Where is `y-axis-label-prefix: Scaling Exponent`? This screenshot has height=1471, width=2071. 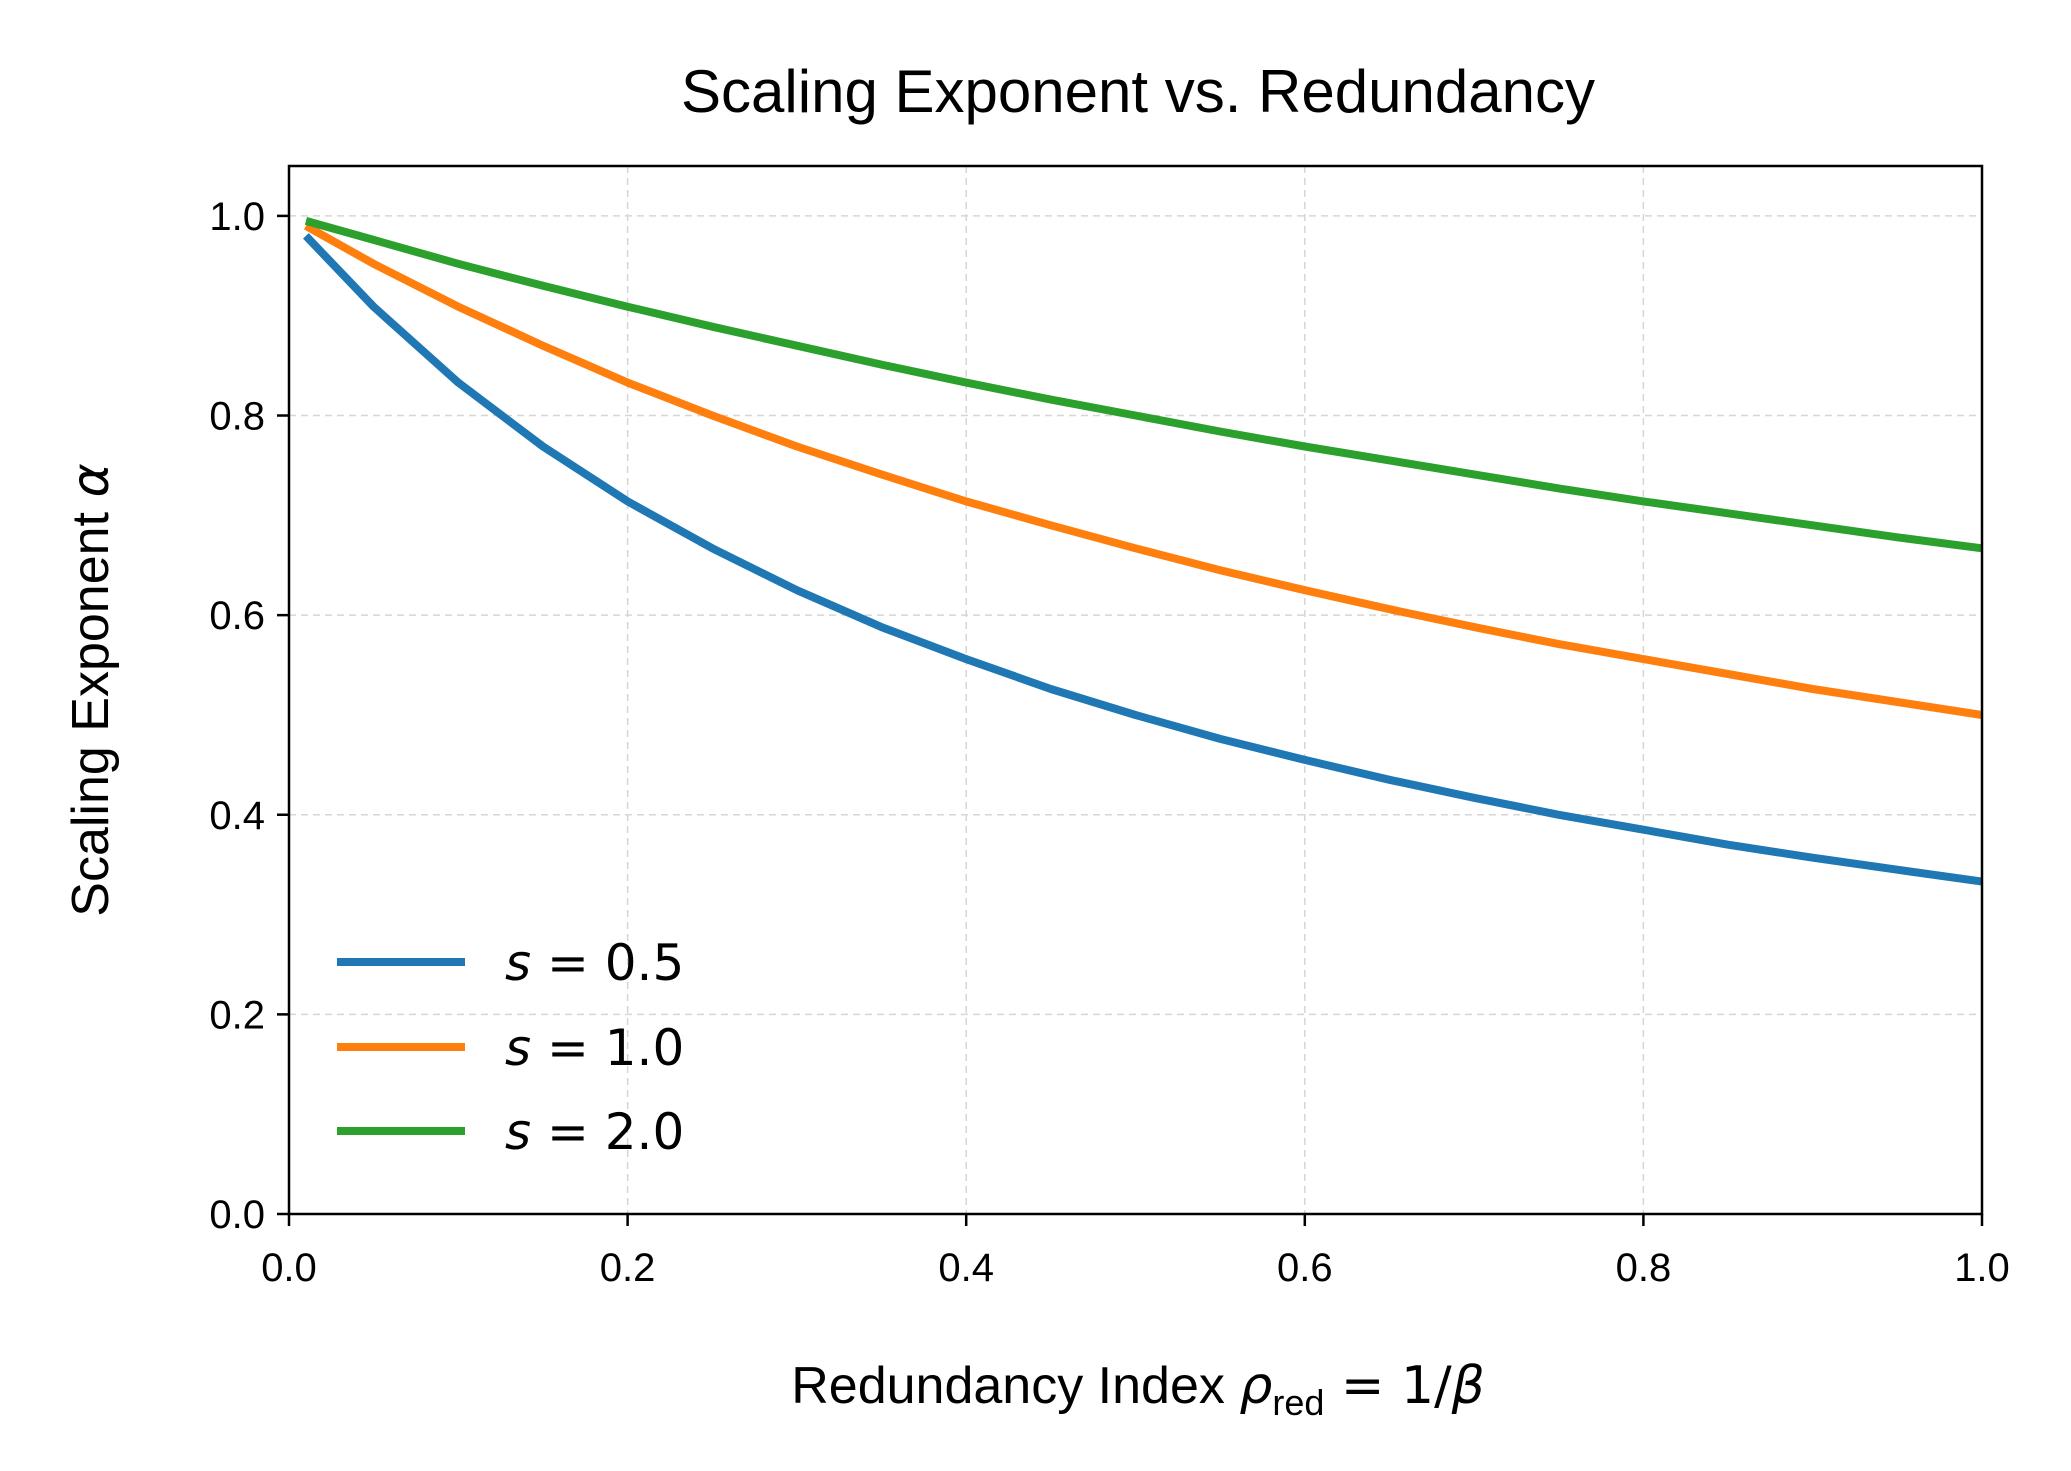
y-axis-label-prefix: Scaling Exponent is located at coordinates (91, 707).